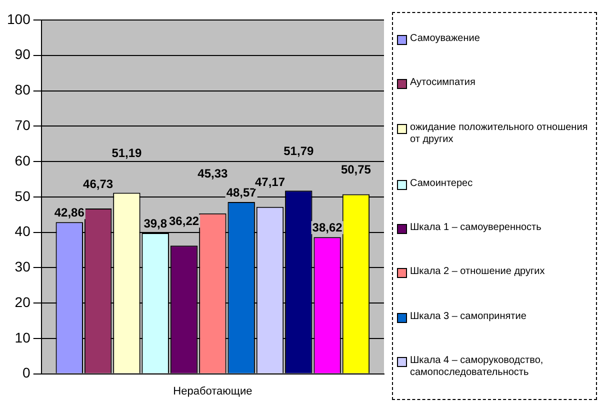 The height and width of the screenshot is (405, 607). I want to click on legend-label: Самоинтерес, so click(441, 184).